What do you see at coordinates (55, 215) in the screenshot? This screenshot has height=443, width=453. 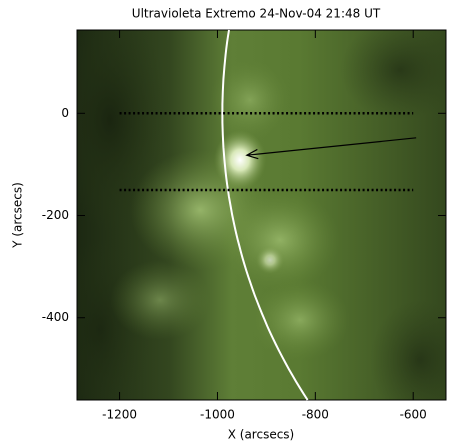 I see `y-tick-label: -200` at bounding box center [55, 215].